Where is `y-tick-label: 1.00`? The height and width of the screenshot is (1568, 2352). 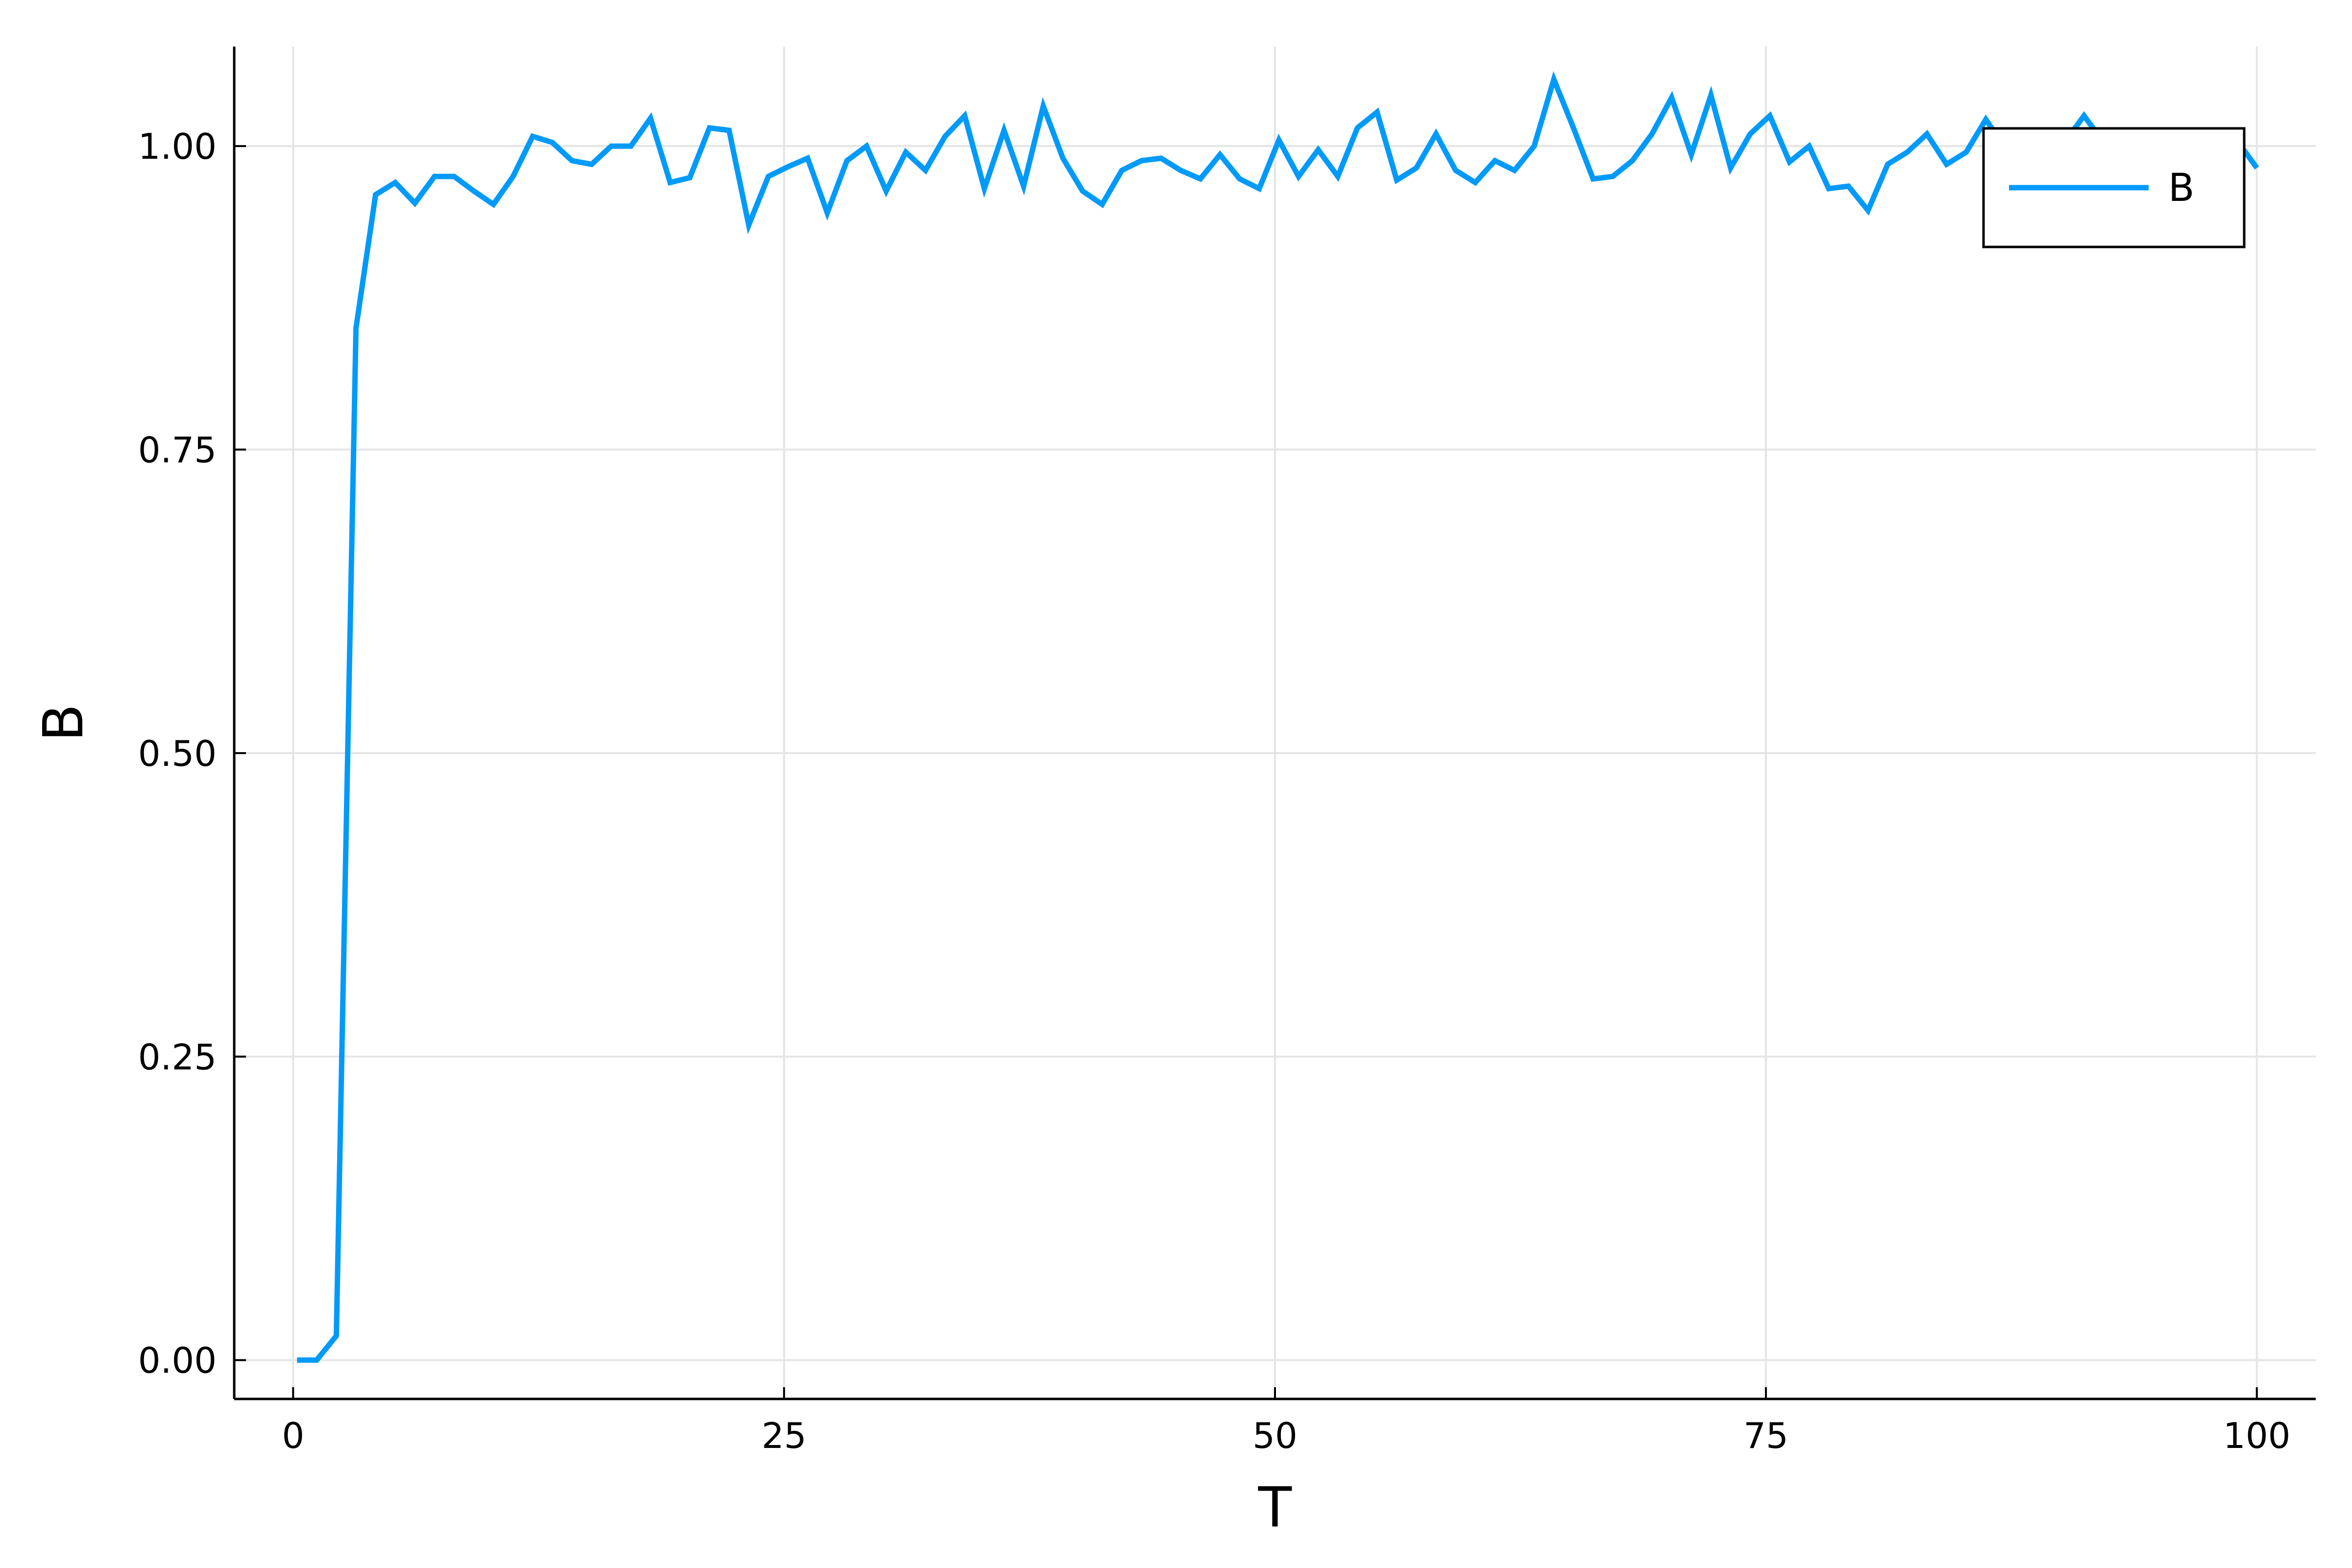
y-tick-label: 1.00 is located at coordinates (177, 146).